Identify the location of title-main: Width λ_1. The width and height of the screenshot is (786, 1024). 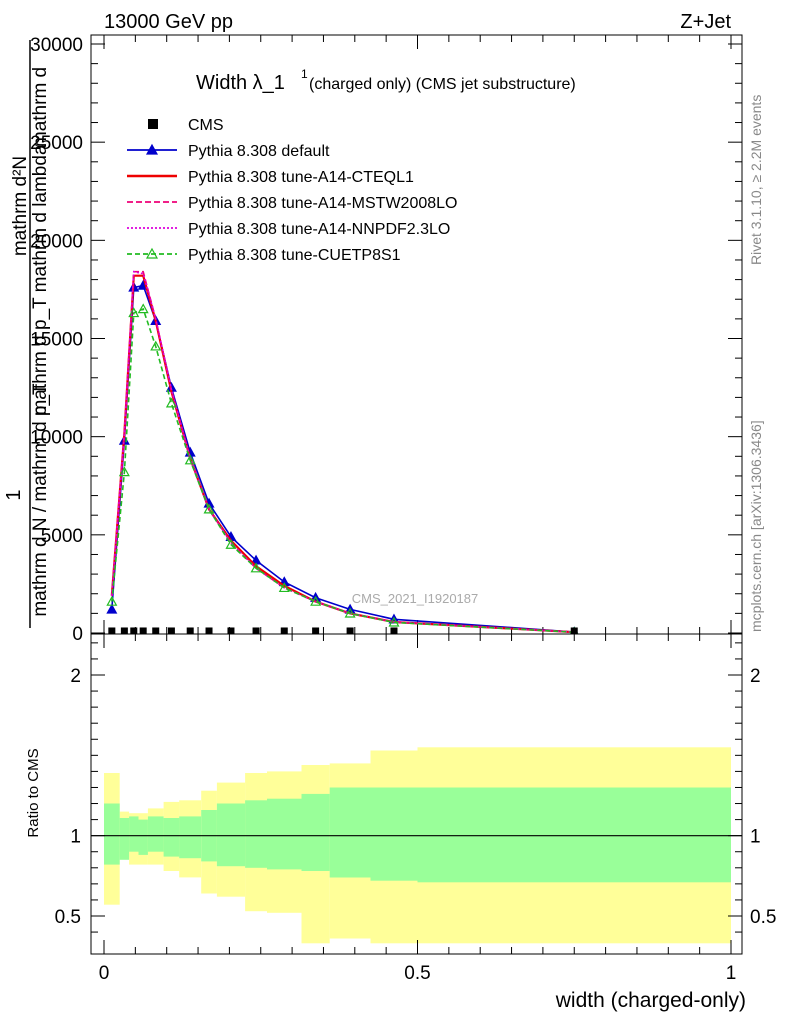
(240, 83).